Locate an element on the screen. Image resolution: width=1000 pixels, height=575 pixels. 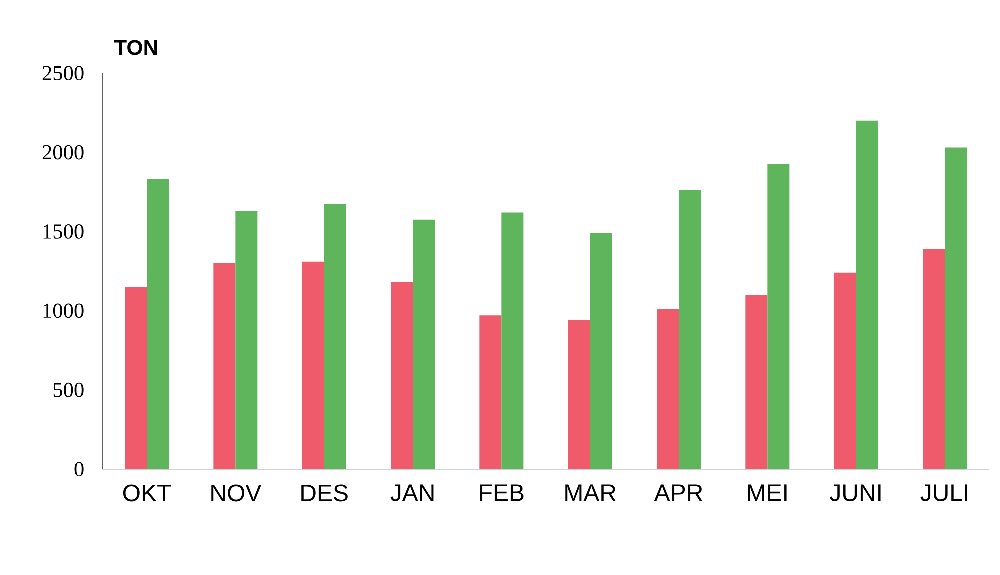
y-tick-label: 1500 is located at coordinates (64, 232).